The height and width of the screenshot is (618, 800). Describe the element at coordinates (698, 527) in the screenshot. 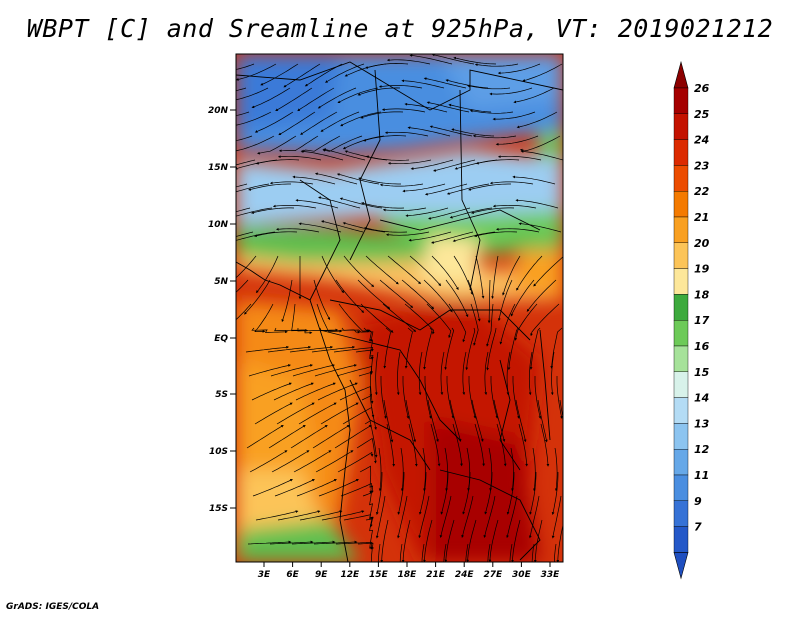

I see `colorbar-label: 7` at that location.